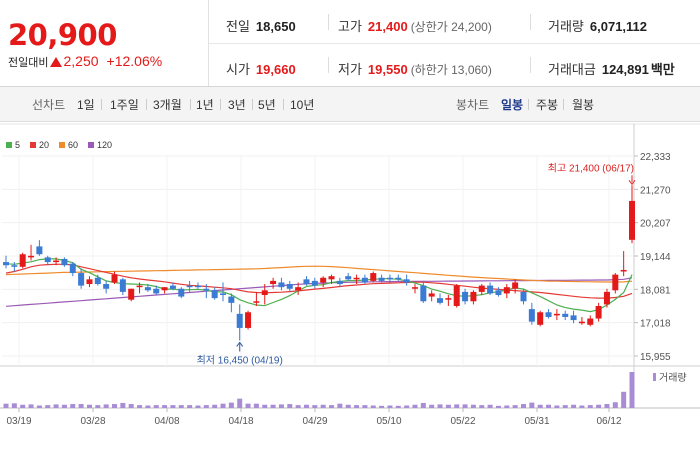  I want to click on period-3m: 3개월, so click(167, 105).